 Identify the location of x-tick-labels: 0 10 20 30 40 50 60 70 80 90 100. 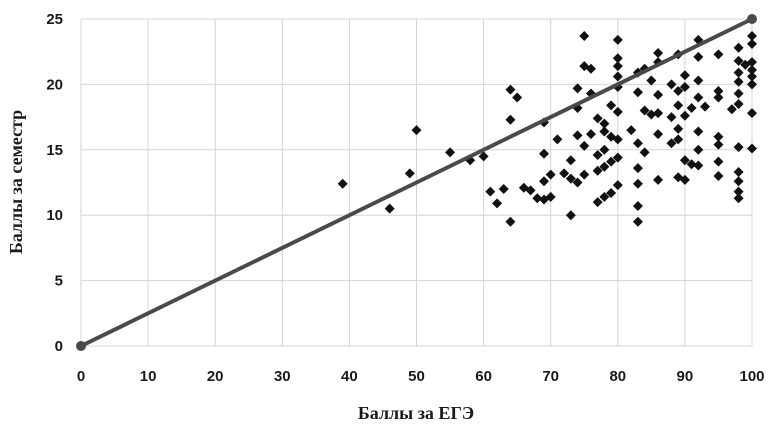
(421, 376).